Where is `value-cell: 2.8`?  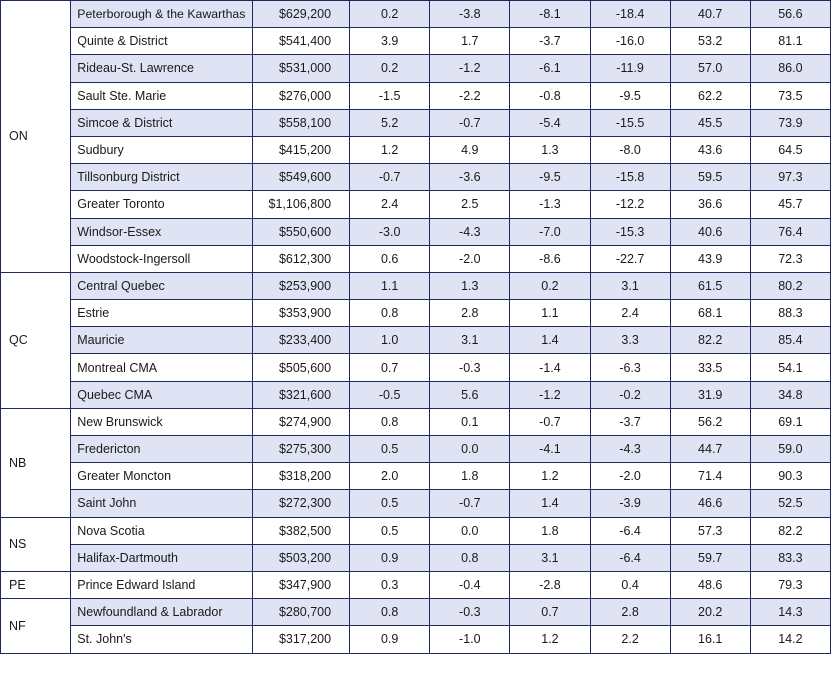
value-cell: 2.8 is located at coordinates (470, 313).